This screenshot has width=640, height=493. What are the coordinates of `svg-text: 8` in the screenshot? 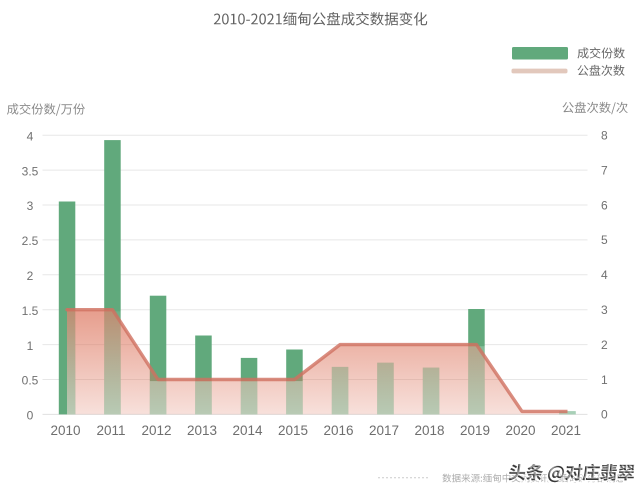 It's located at (604, 136).